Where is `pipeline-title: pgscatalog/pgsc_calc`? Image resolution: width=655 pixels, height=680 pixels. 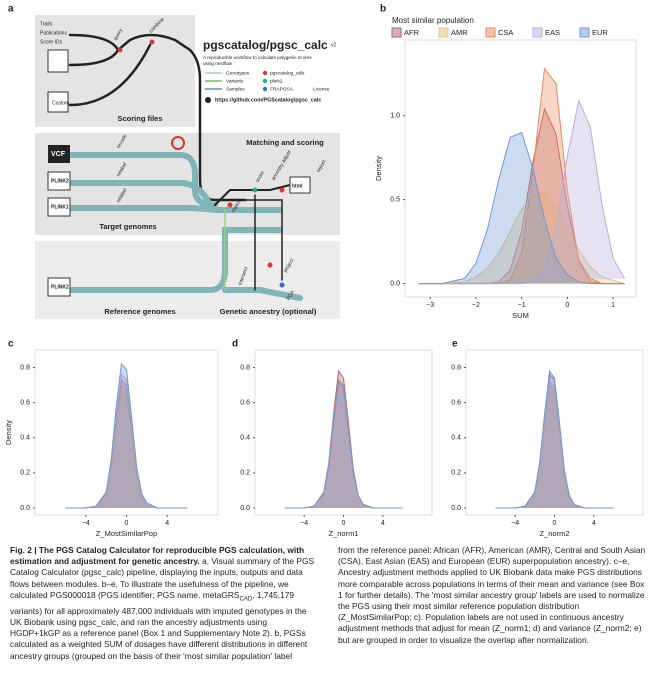
pipeline-title: pgscatalog/pgsc_calc is located at coordinates (265, 45).